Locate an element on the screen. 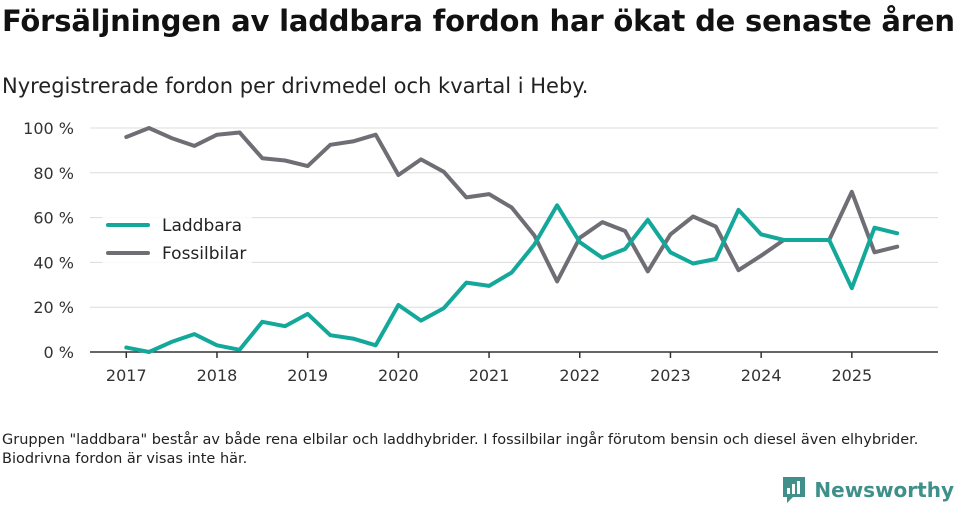  legend-label: Laddbara is located at coordinates (202, 226).